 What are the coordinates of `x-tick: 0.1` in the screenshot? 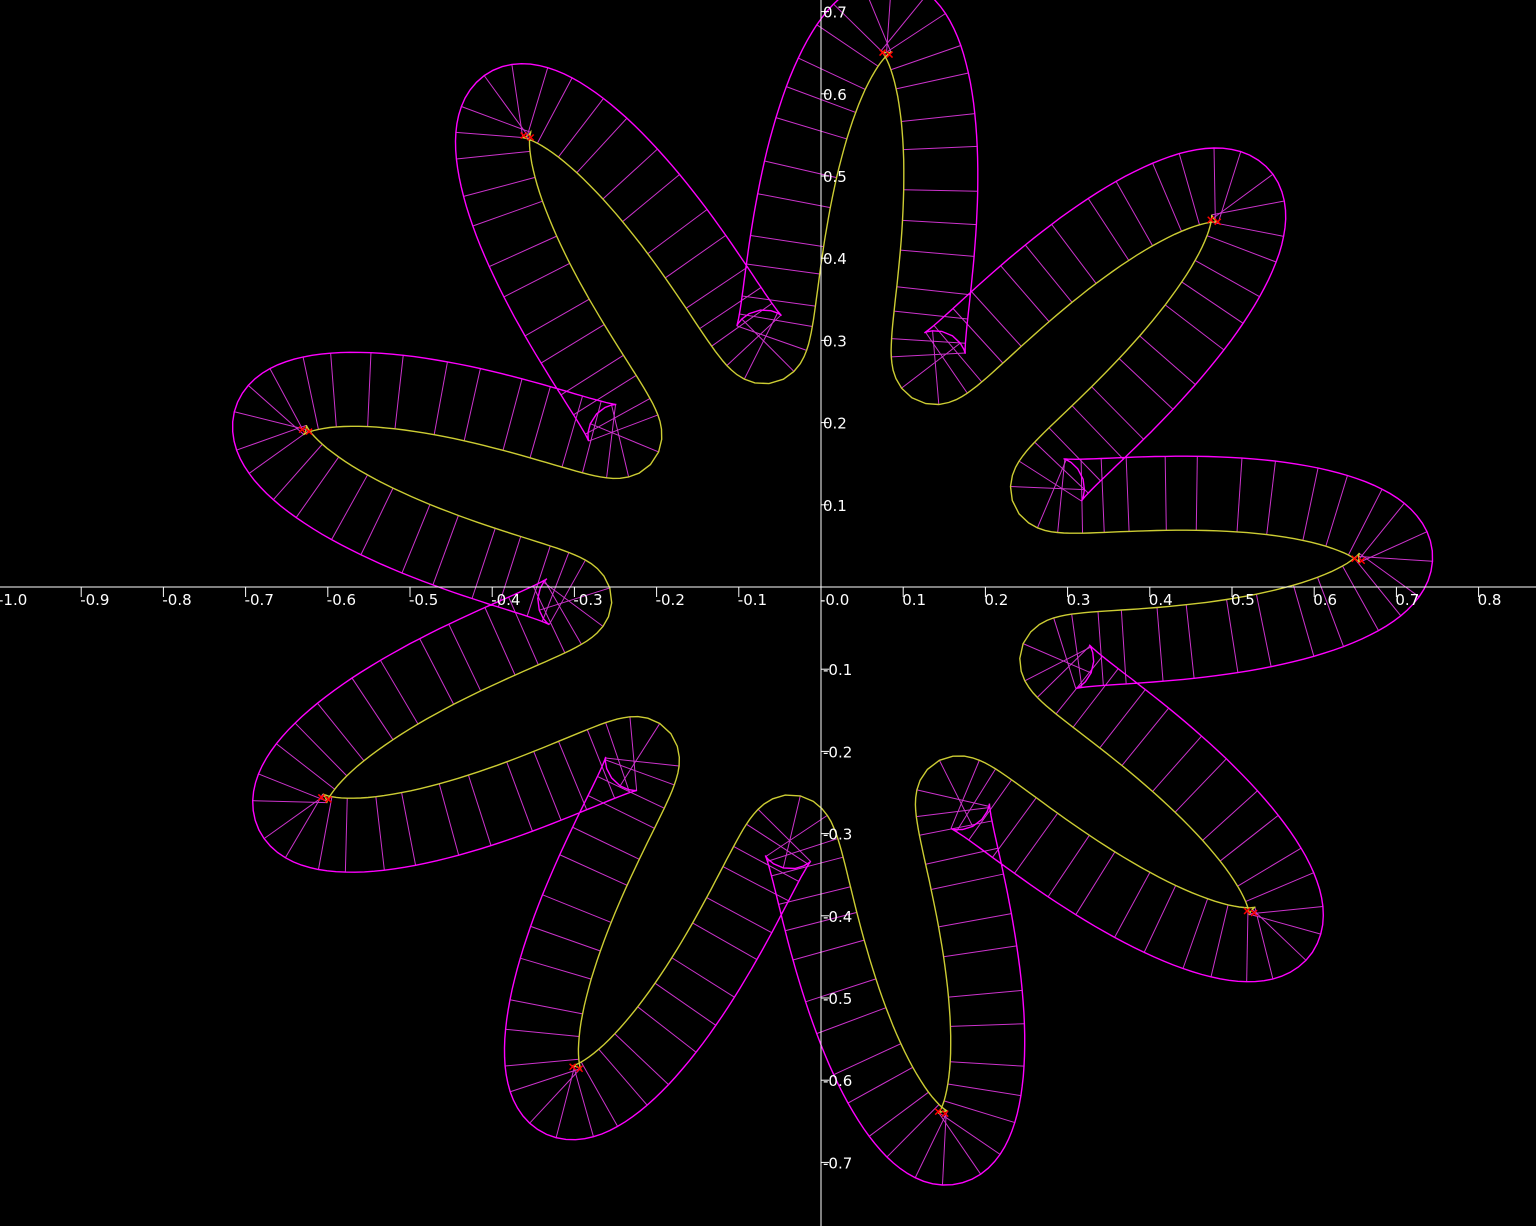 It's located at (914, 598).